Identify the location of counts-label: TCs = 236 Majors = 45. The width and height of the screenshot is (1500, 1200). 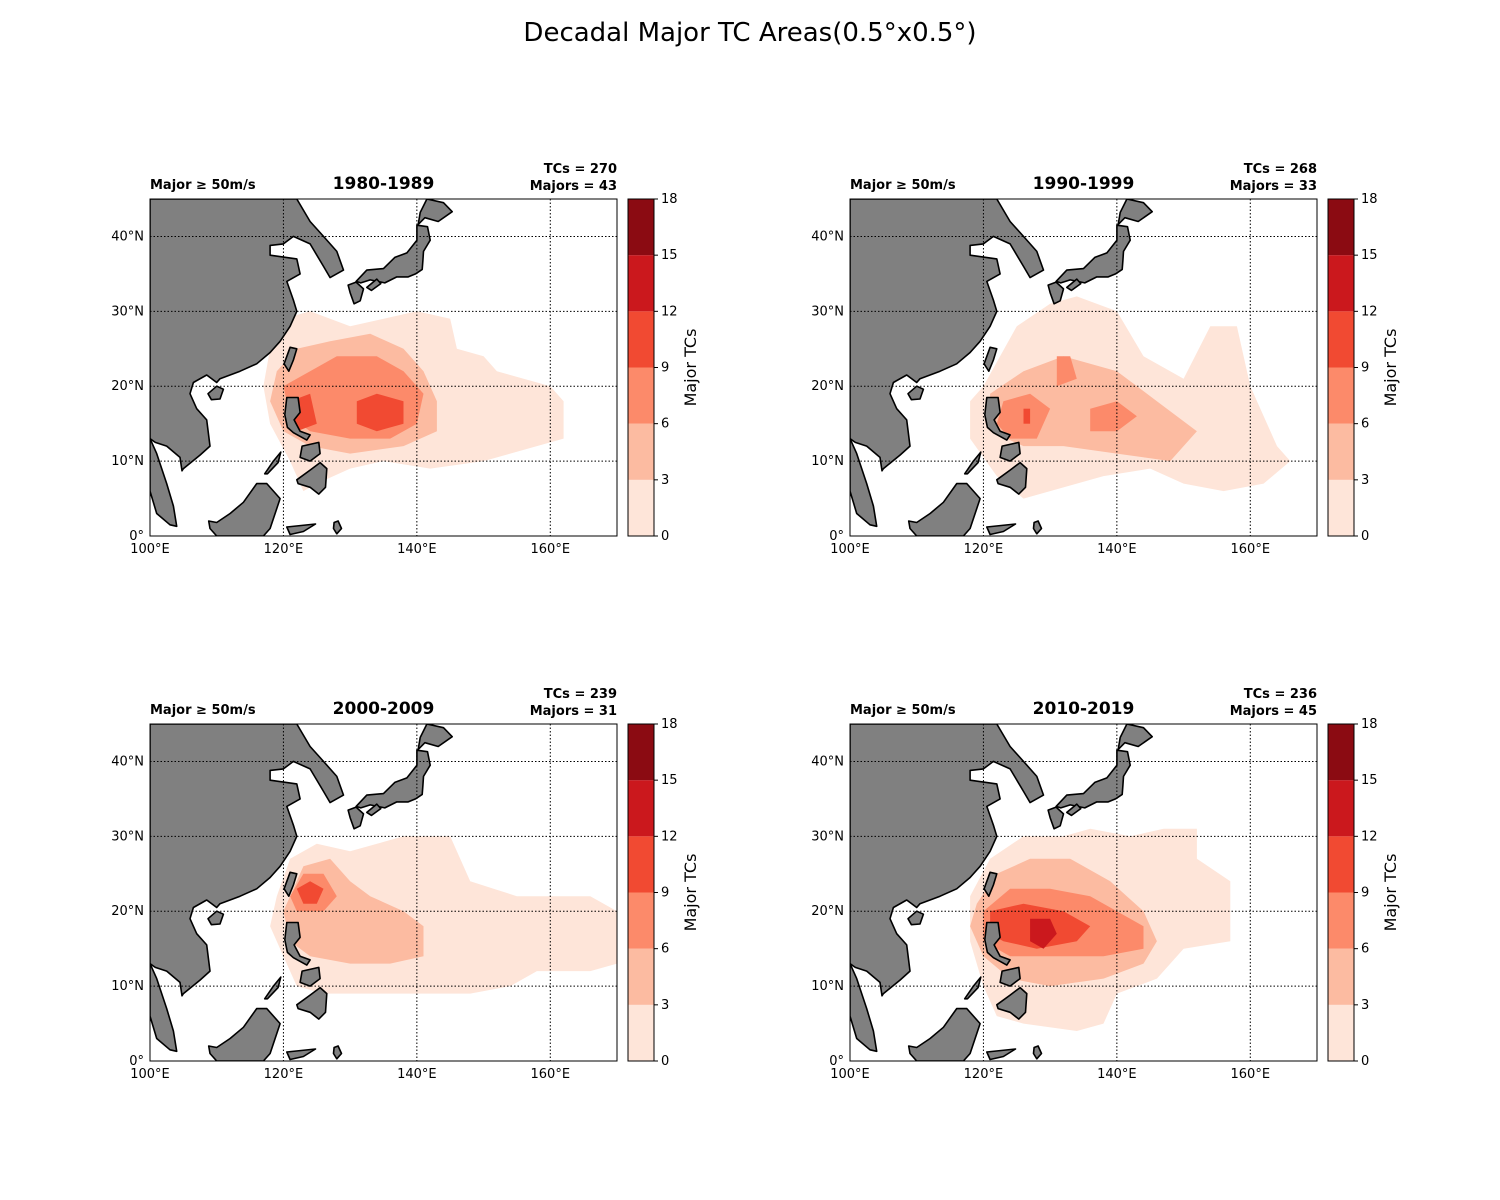
(1217, 703).